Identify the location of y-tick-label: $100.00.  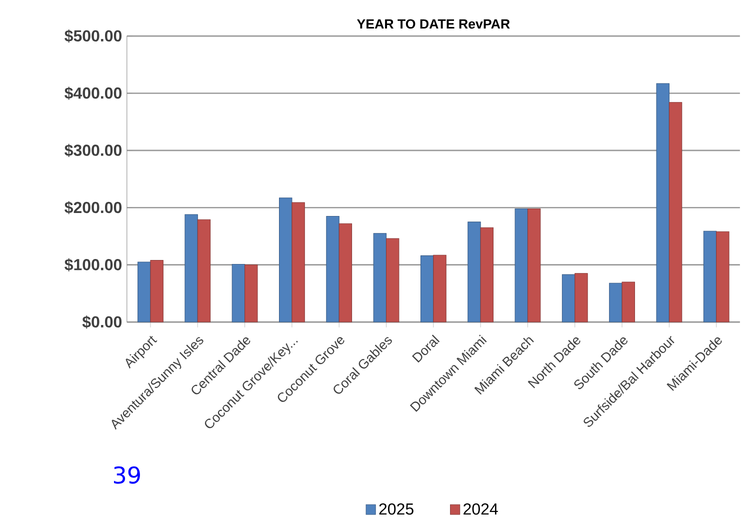
(93, 265).